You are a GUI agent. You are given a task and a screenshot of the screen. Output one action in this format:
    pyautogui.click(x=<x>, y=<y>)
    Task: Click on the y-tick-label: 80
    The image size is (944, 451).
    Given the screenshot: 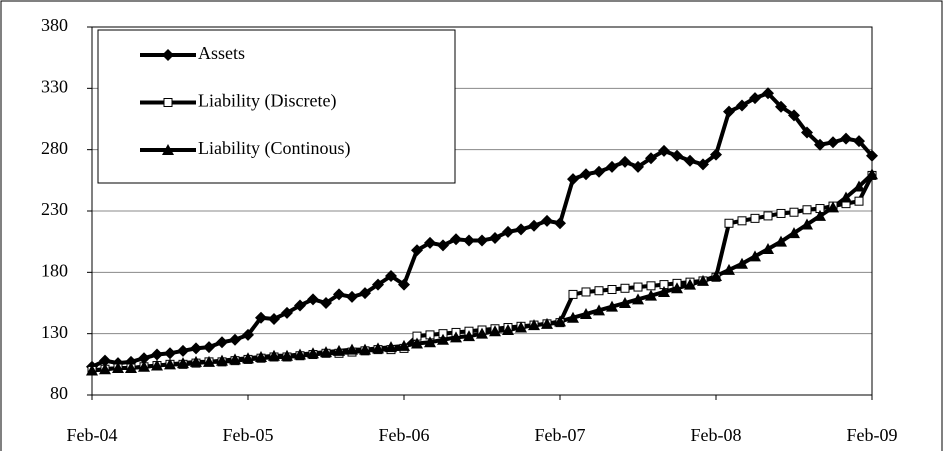 What is the action you would take?
    pyautogui.click(x=59, y=393)
    